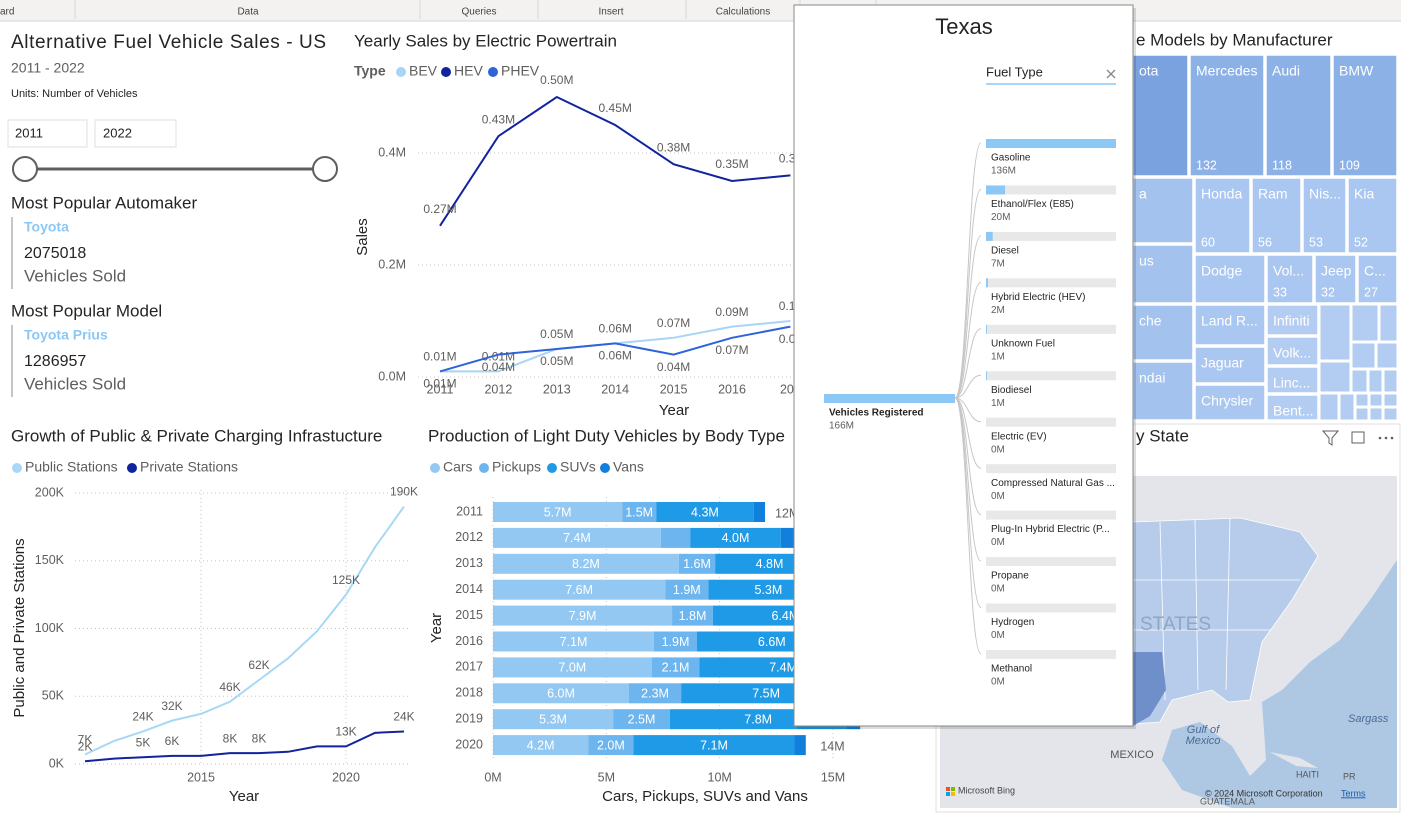 This screenshot has width=1401, height=824. What do you see at coordinates (47, 133) in the screenshot?
I see `slider-start-box` at bounding box center [47, 133].